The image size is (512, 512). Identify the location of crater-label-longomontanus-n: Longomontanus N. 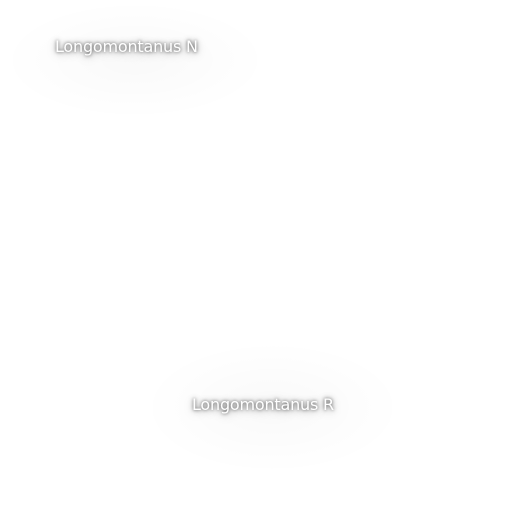
(126, 46).